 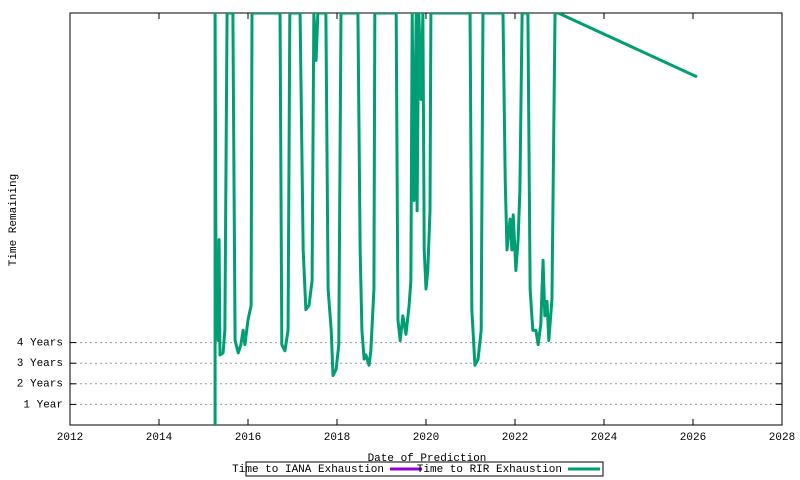 I want to click on y-axis-label: Time Remaining, so click(x=14, y=220).